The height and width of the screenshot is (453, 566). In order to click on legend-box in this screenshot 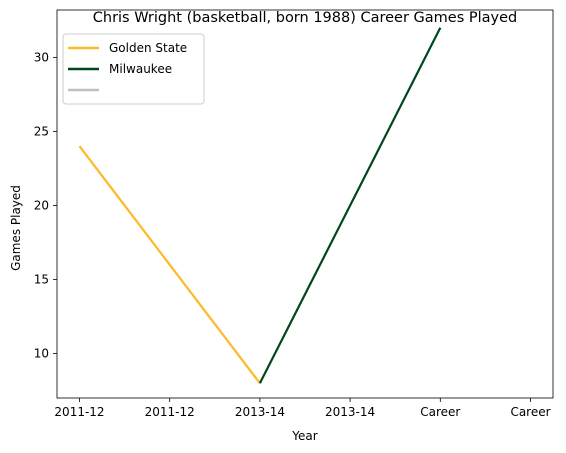, I will do `click(133, 69)`.